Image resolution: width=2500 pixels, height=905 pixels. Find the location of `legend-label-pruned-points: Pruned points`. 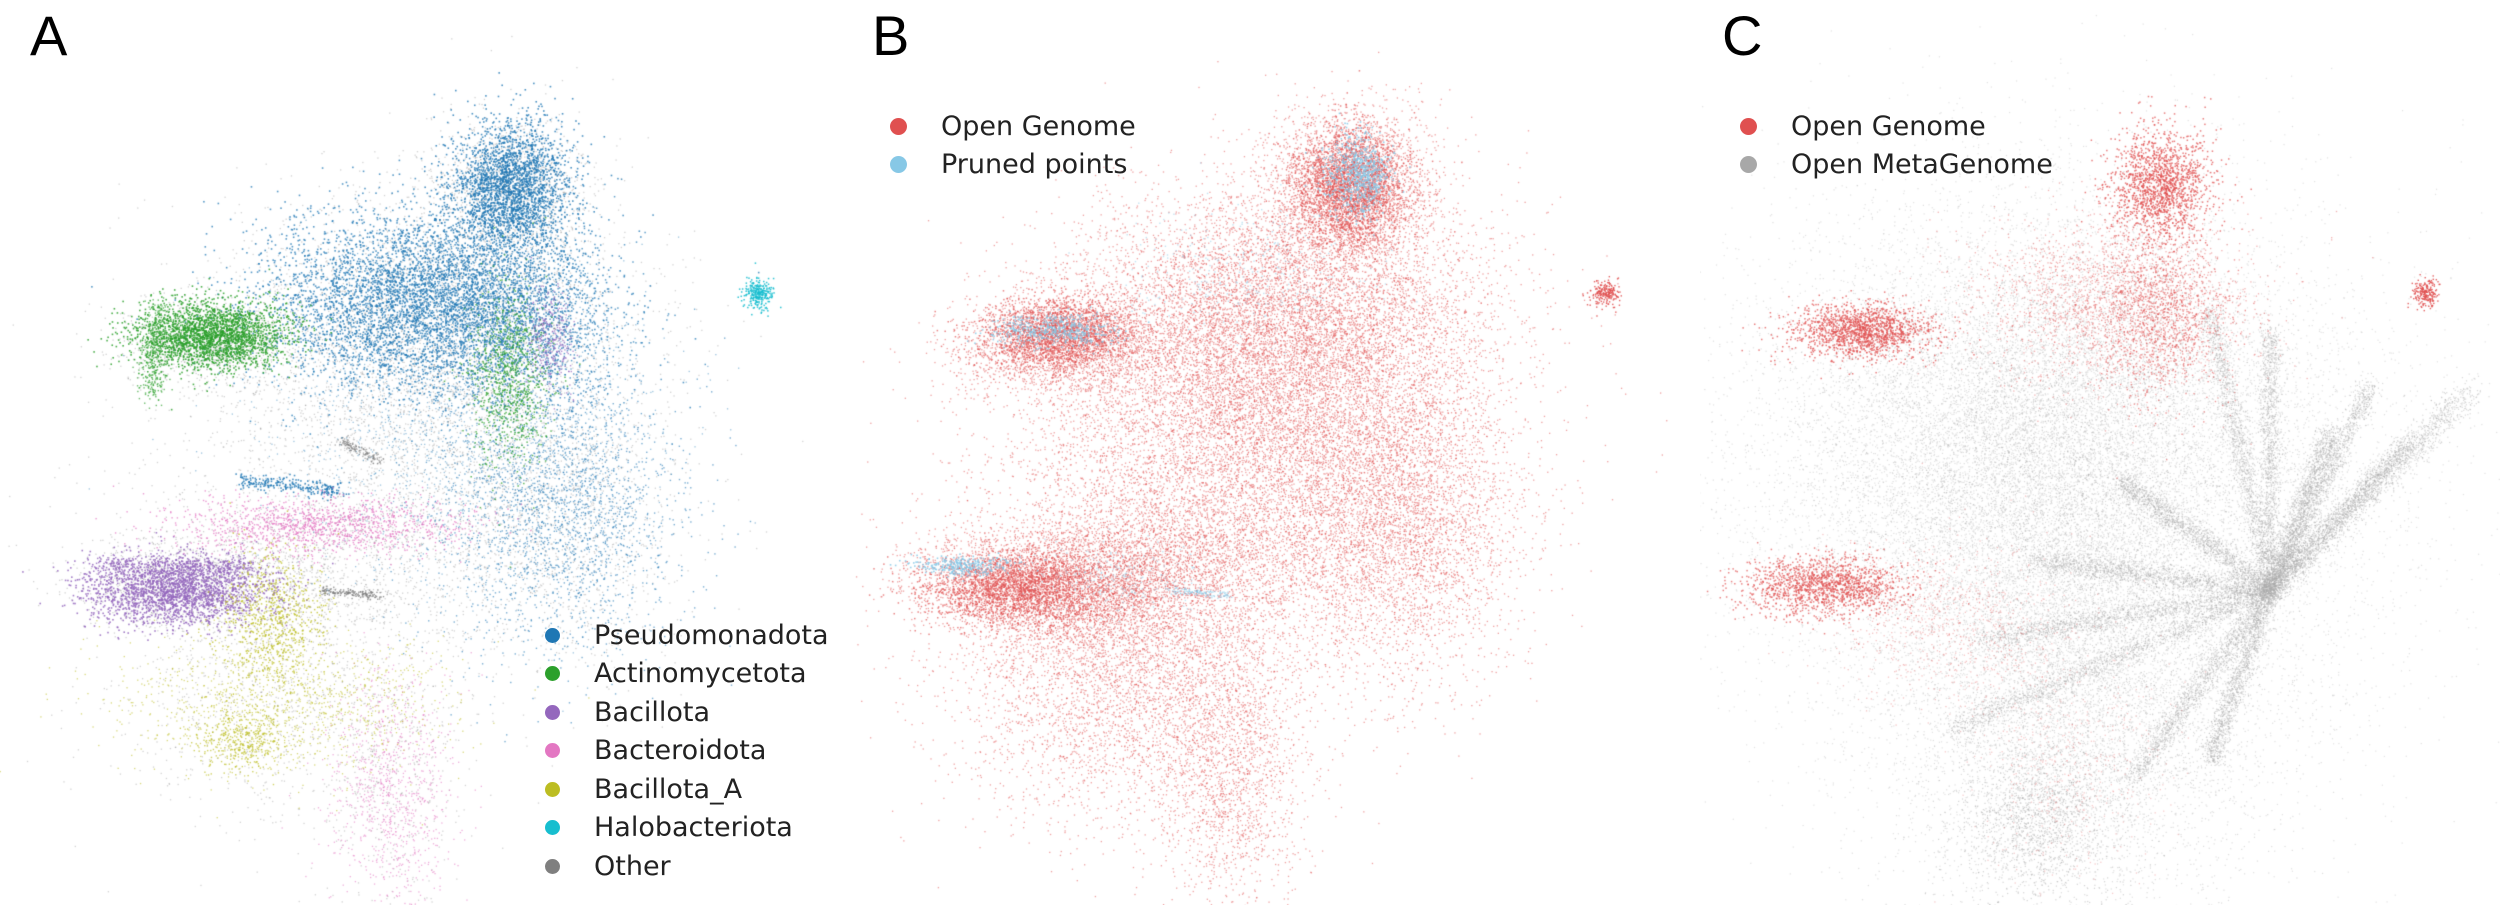

legend-label-pruned-points: Pruned points is located at coordinates (1034, 165).